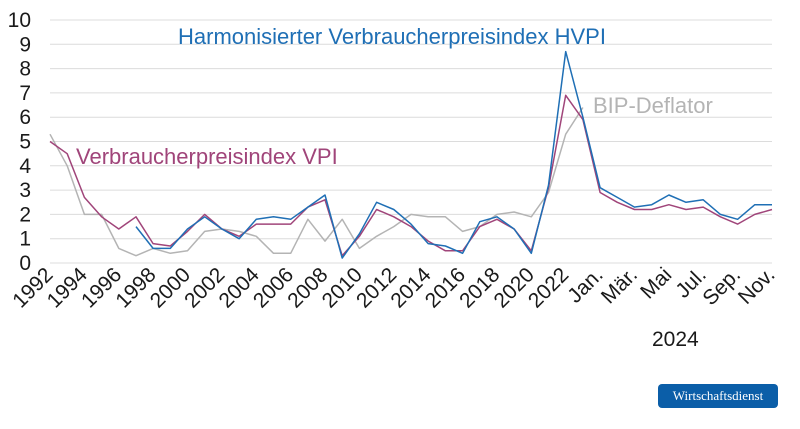  Describe the element at coordinates (25, 190) in the screenshot. I see `y-tick-label: 3` at that location.